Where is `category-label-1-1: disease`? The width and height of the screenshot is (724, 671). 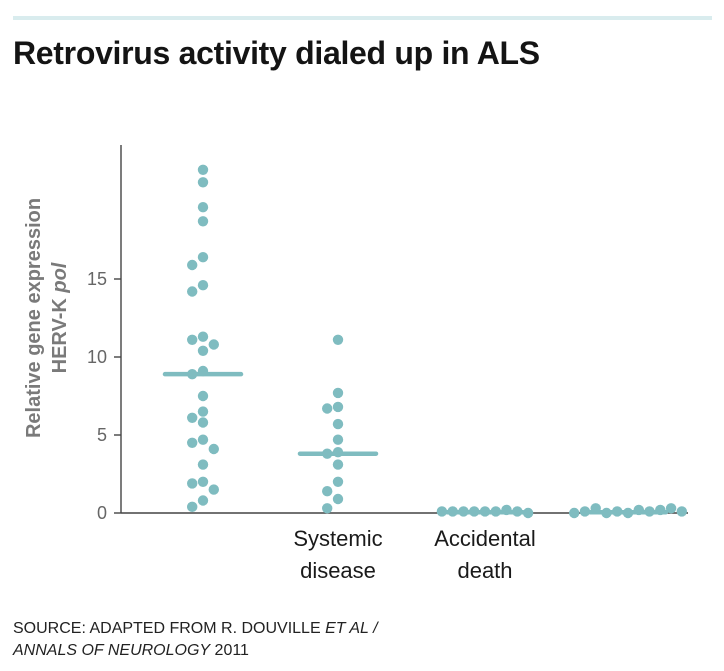
category-label-1-1: disease is located at coordinates (338, 570).